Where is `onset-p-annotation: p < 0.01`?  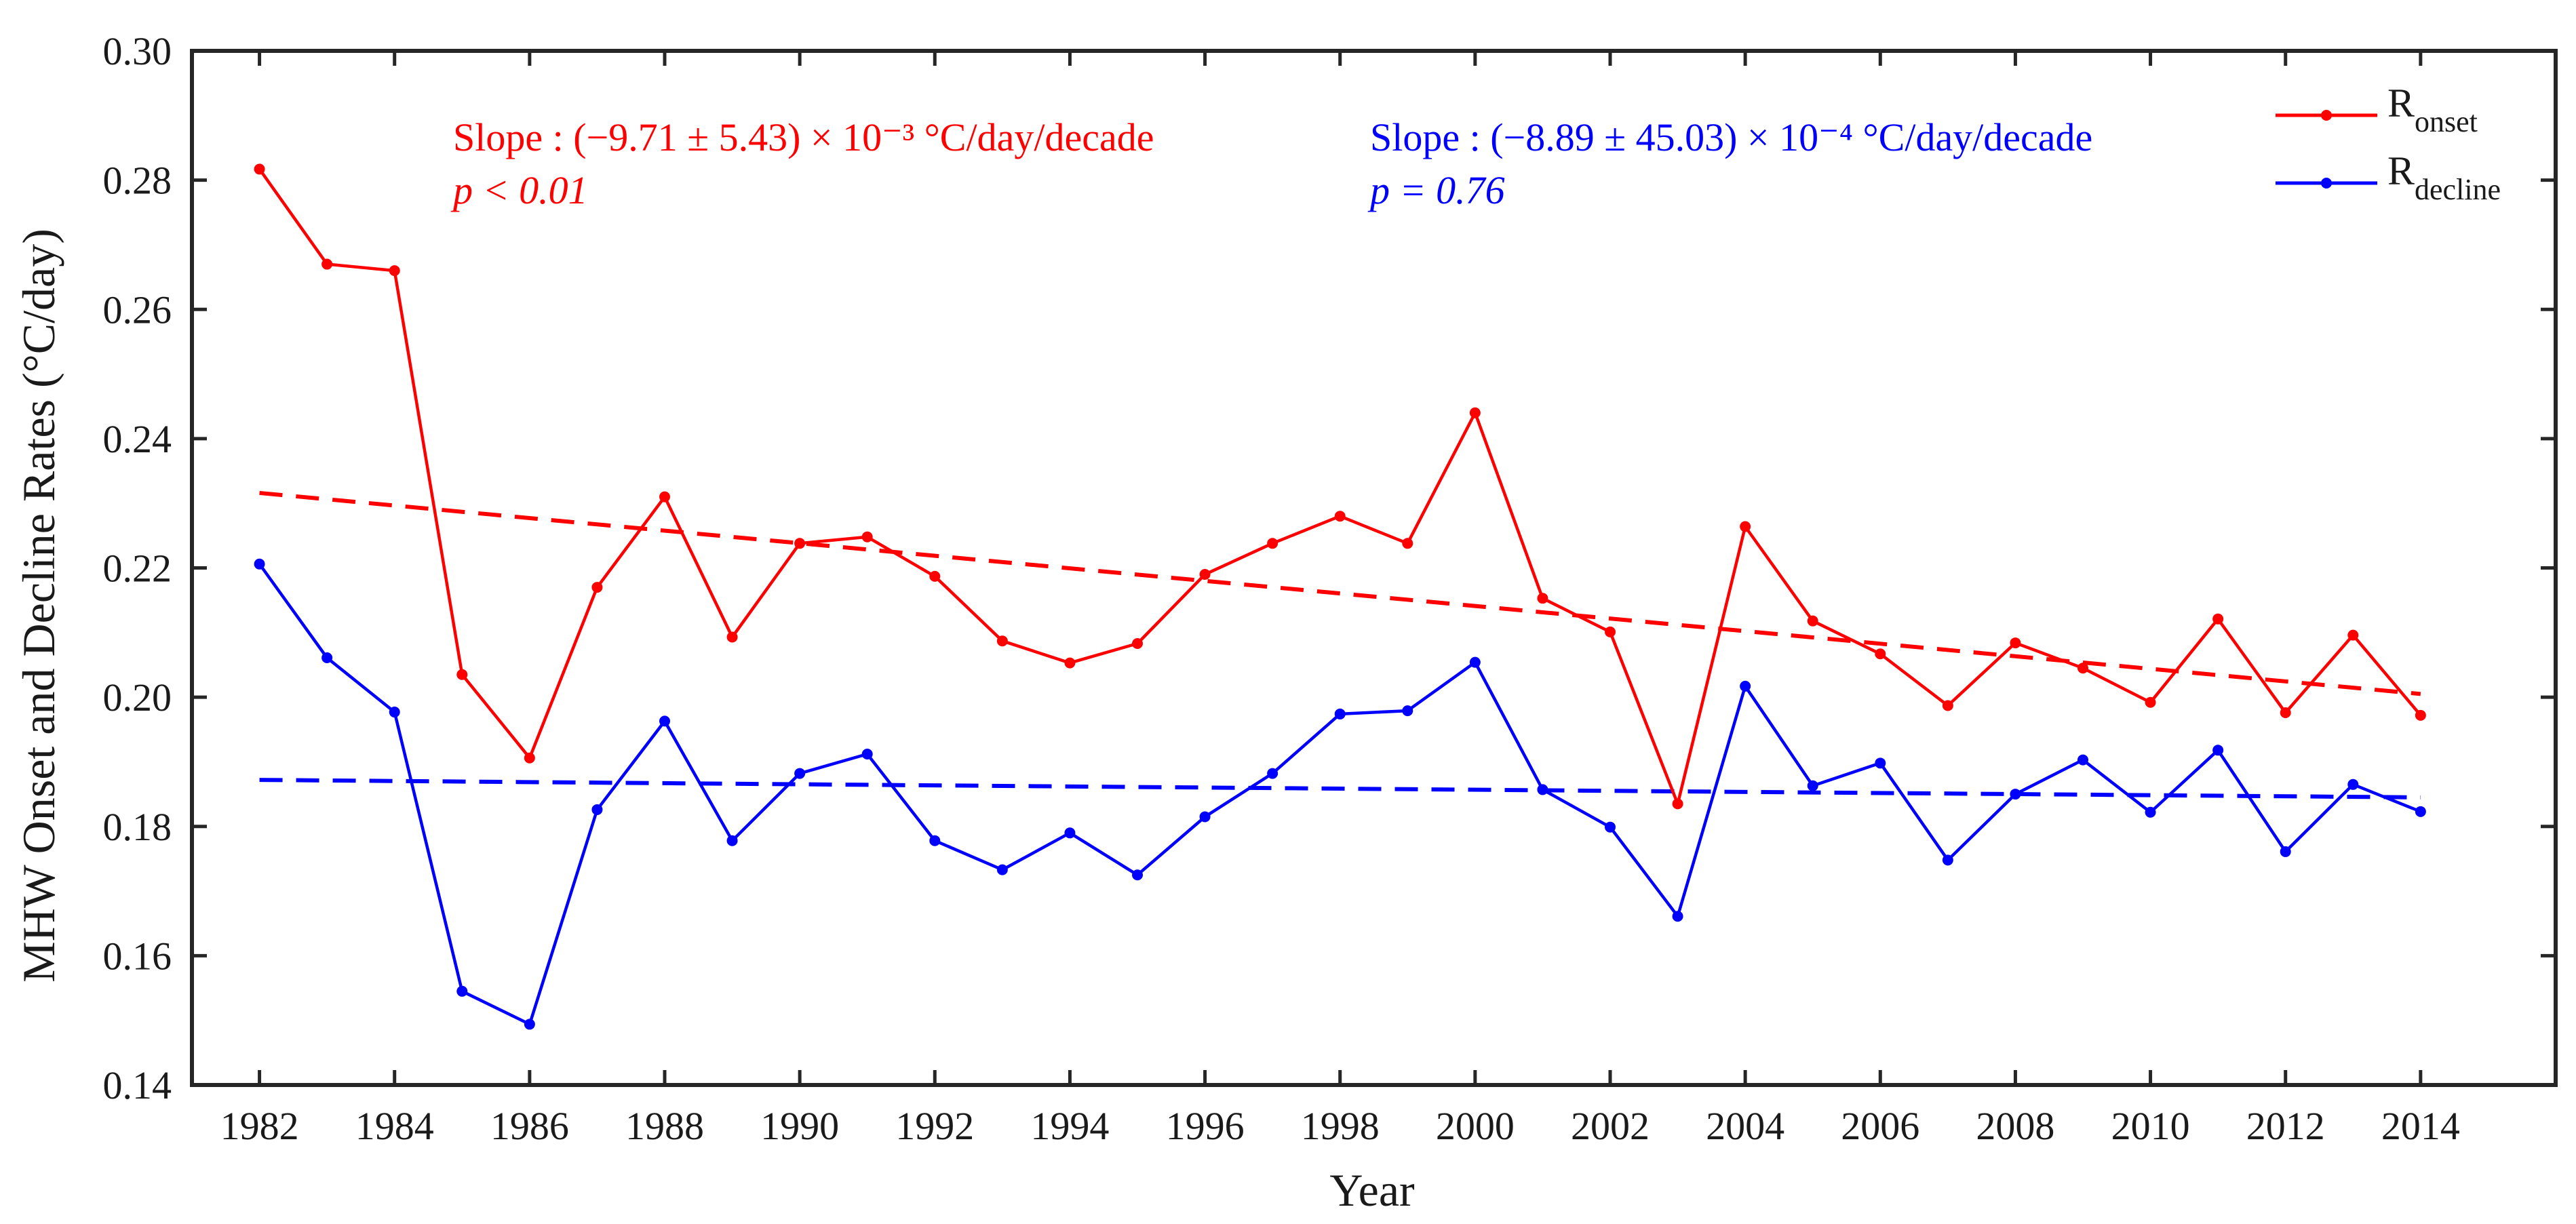 onset-p-annotation: p < 0.01 is located at coordinates (519, 190).